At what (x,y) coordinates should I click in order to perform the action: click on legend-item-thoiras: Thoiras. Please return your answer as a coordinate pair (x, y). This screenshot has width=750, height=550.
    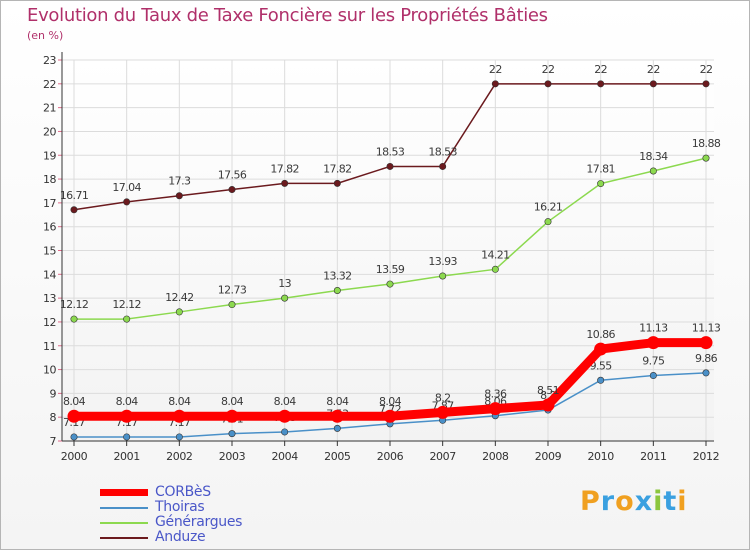
    Looking at the image, I should click on (250, 507).